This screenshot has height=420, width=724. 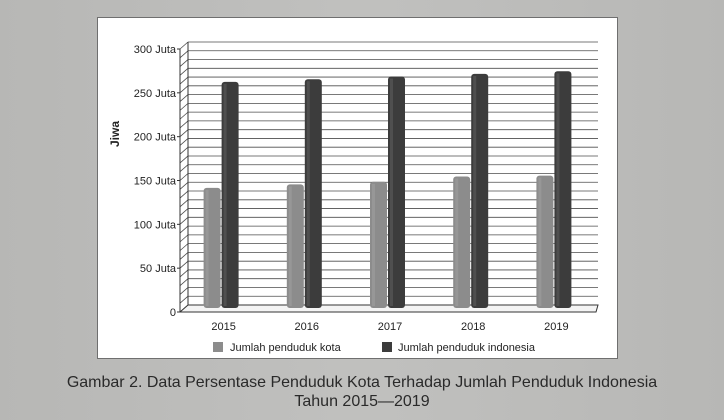 What do you see at coordinates (155, 182) in the screenshot?
I see `y-tick-label: 150 Juta` at bounding box center [155, 182].